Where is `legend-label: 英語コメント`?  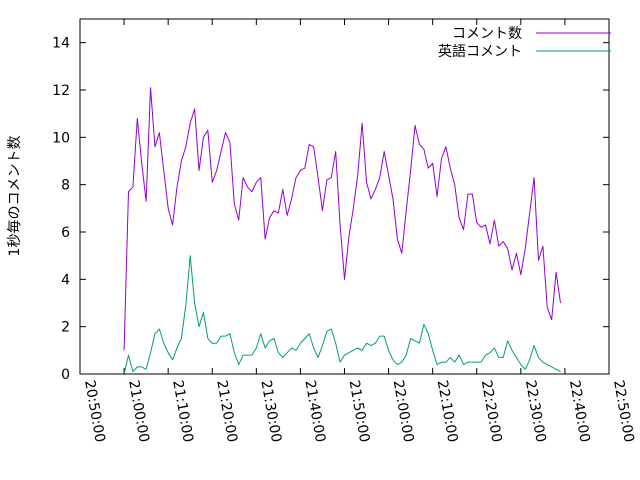
legend-label: 英語コメント is located at coordinates (480, 51).